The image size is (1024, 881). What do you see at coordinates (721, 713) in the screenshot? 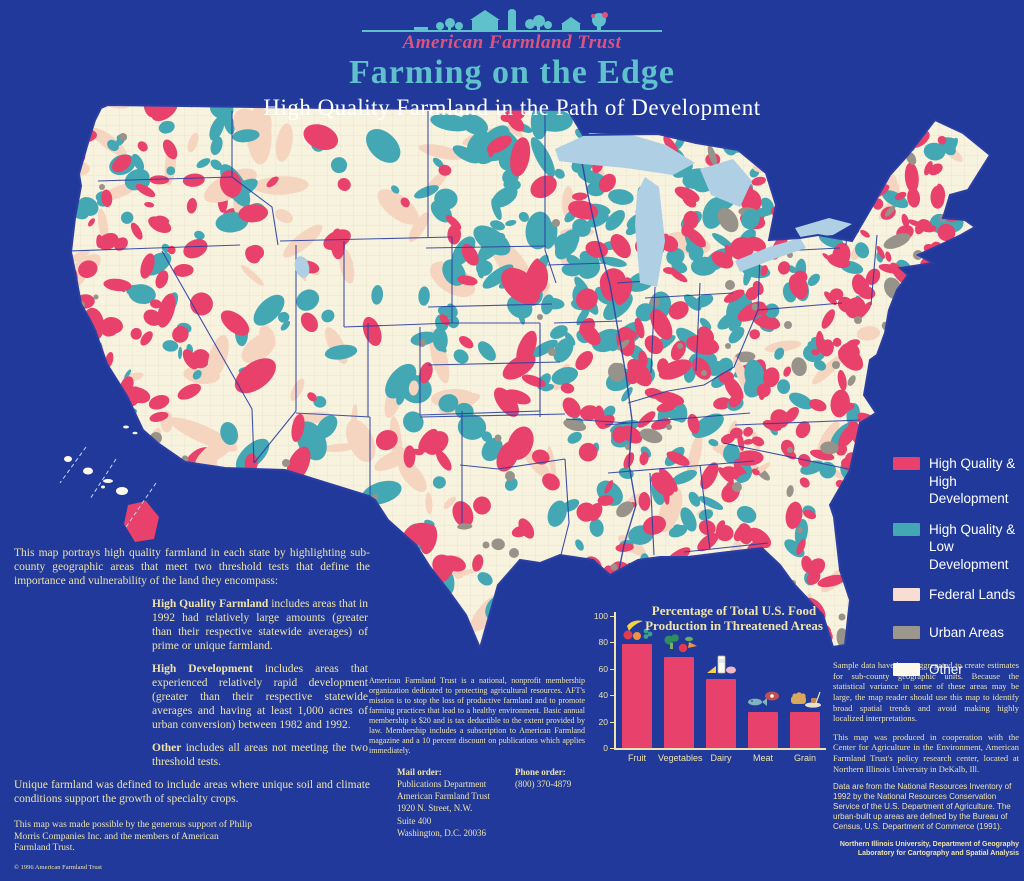
I see `bar-dairy` at bounding box center [721, 713].